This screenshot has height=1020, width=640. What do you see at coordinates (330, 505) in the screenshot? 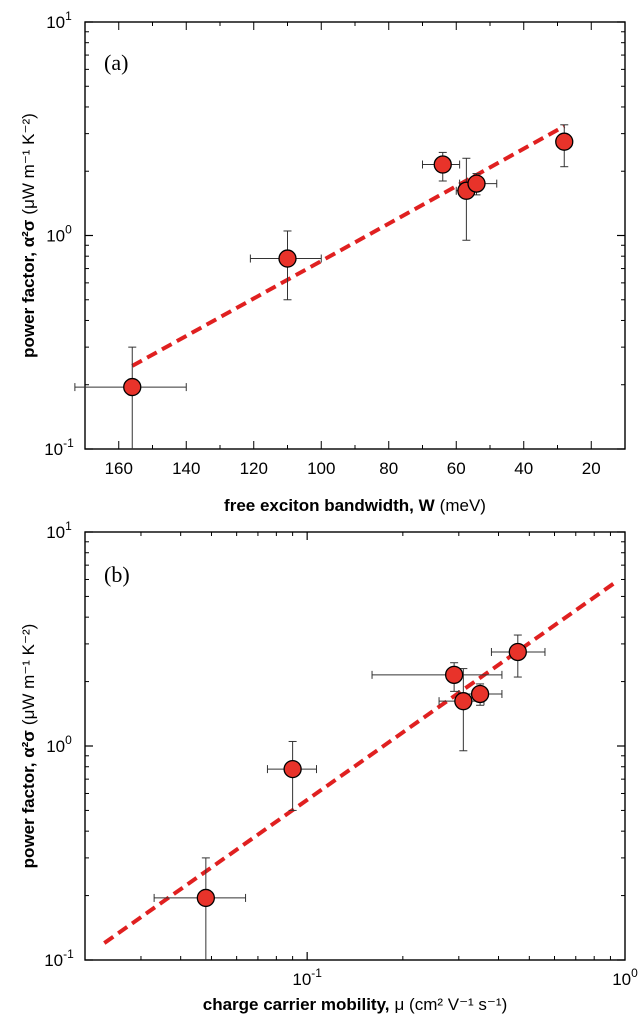
I see `x-axis-label-main: free exciton bandwidth, W` at bounding box center [330, 505].